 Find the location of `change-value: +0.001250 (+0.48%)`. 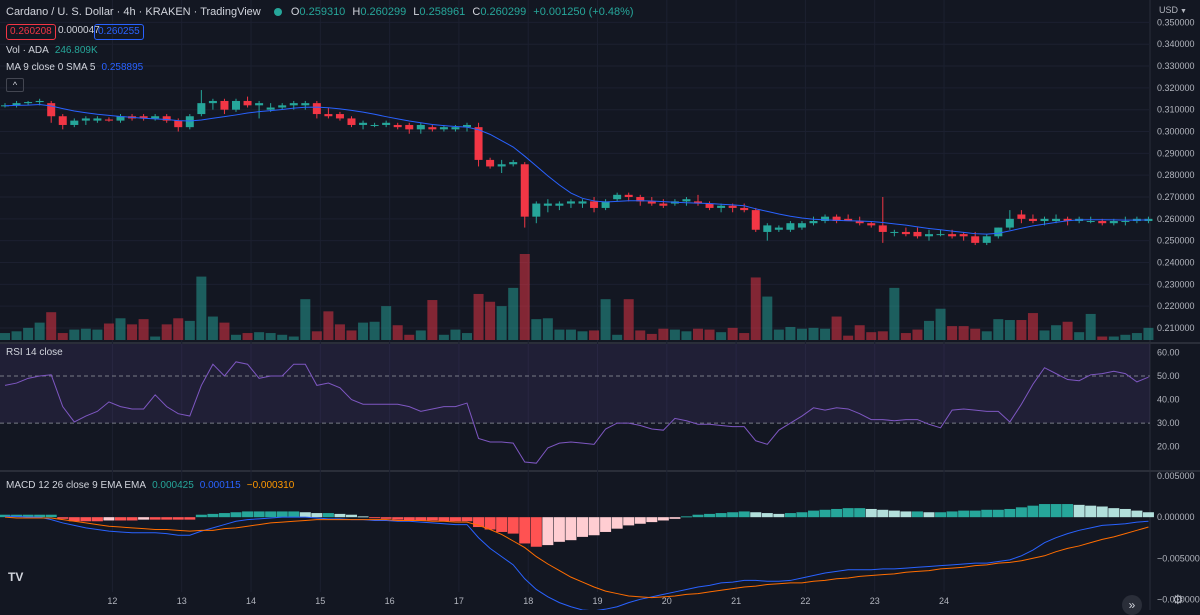

change-value: +0.001250 (+0.48%) is located at coordinates (583, 12).